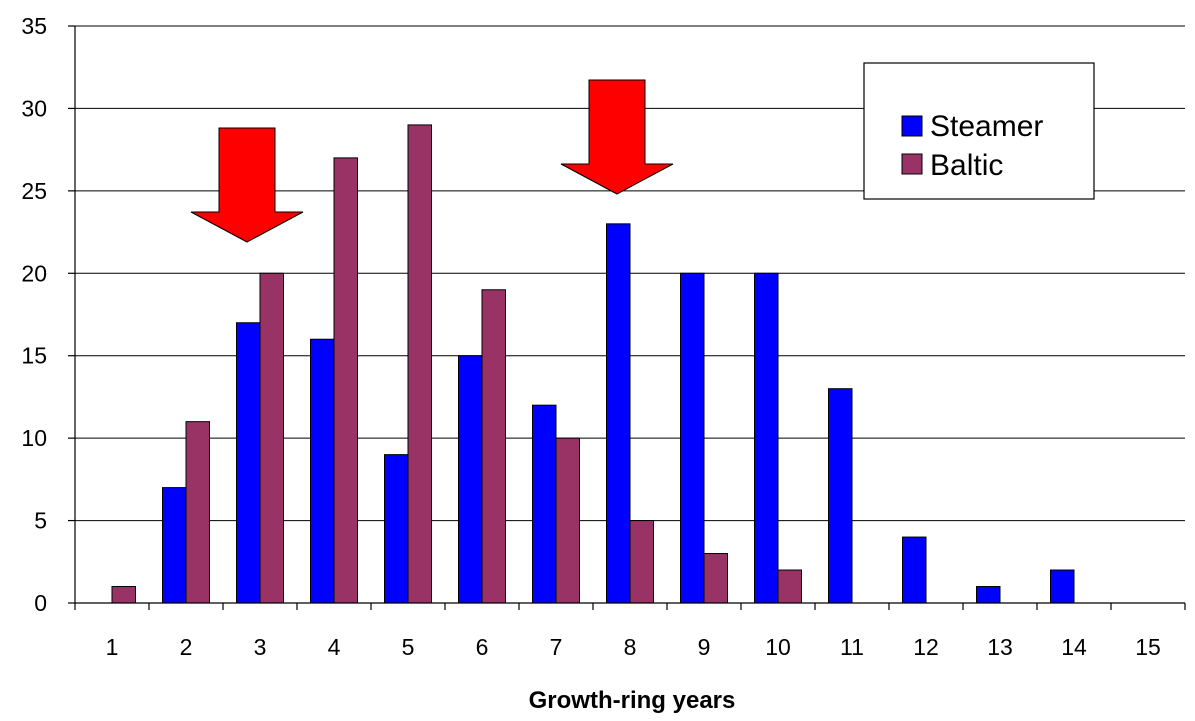 This screenshot has height=721, width=1195. What do you see at coordinates (112, 647) in the screenshot?
I see `x-tick-label: 1` at bounding box center [112, 647].